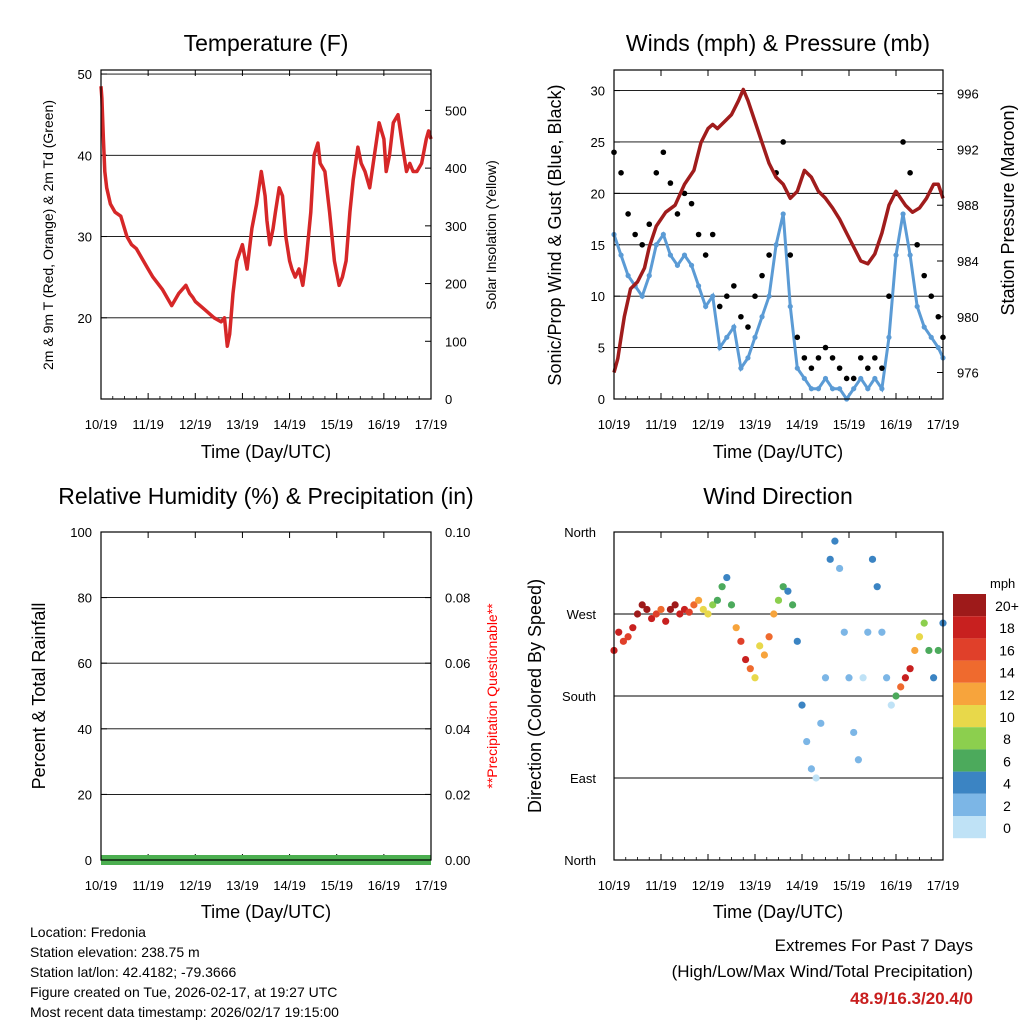  Describe the element at coordinates (968, 261) in the screenshot. I see `pressure-y-tick-label: 984` at that location.